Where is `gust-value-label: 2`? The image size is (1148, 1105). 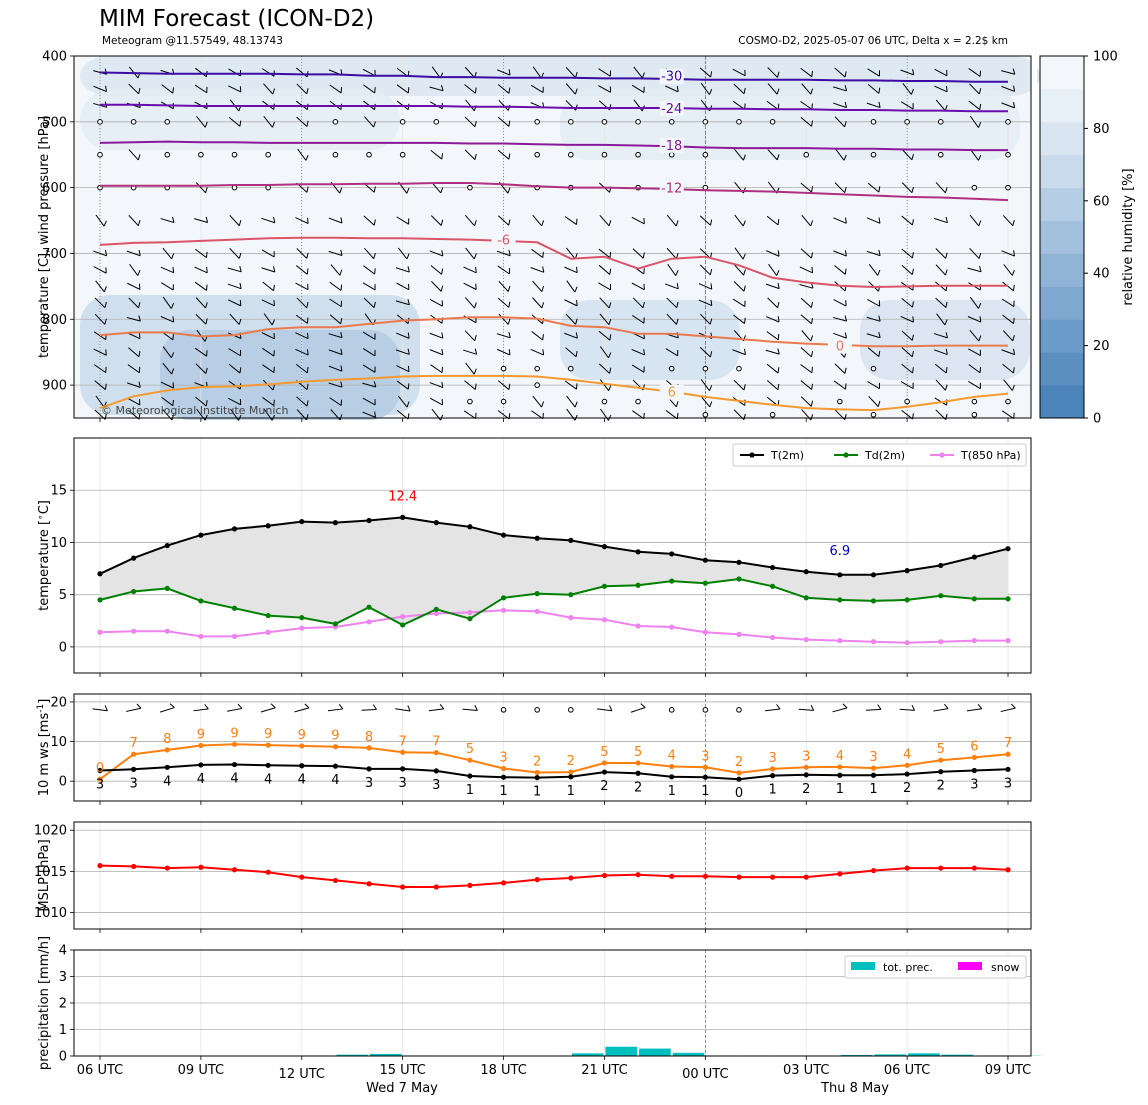 gust-value-label: 2 is located at coordinates (537, 761).